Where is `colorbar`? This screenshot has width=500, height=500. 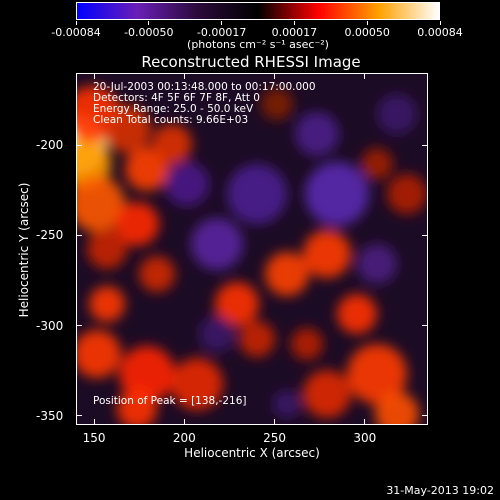
colorbar is located at coordinates (258, 11).